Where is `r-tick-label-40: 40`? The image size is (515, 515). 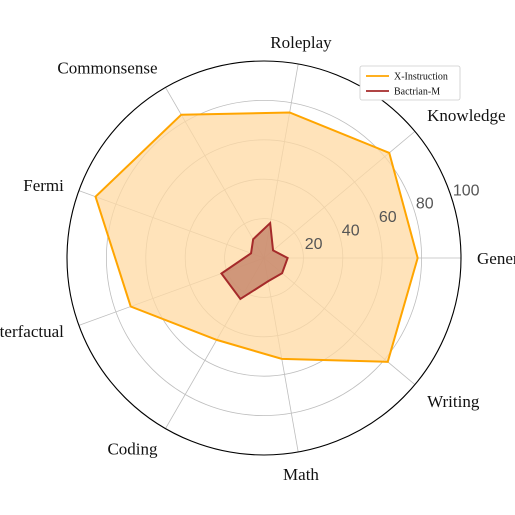
r-tick-label-40: 40 is located at coordinates (351, 231).